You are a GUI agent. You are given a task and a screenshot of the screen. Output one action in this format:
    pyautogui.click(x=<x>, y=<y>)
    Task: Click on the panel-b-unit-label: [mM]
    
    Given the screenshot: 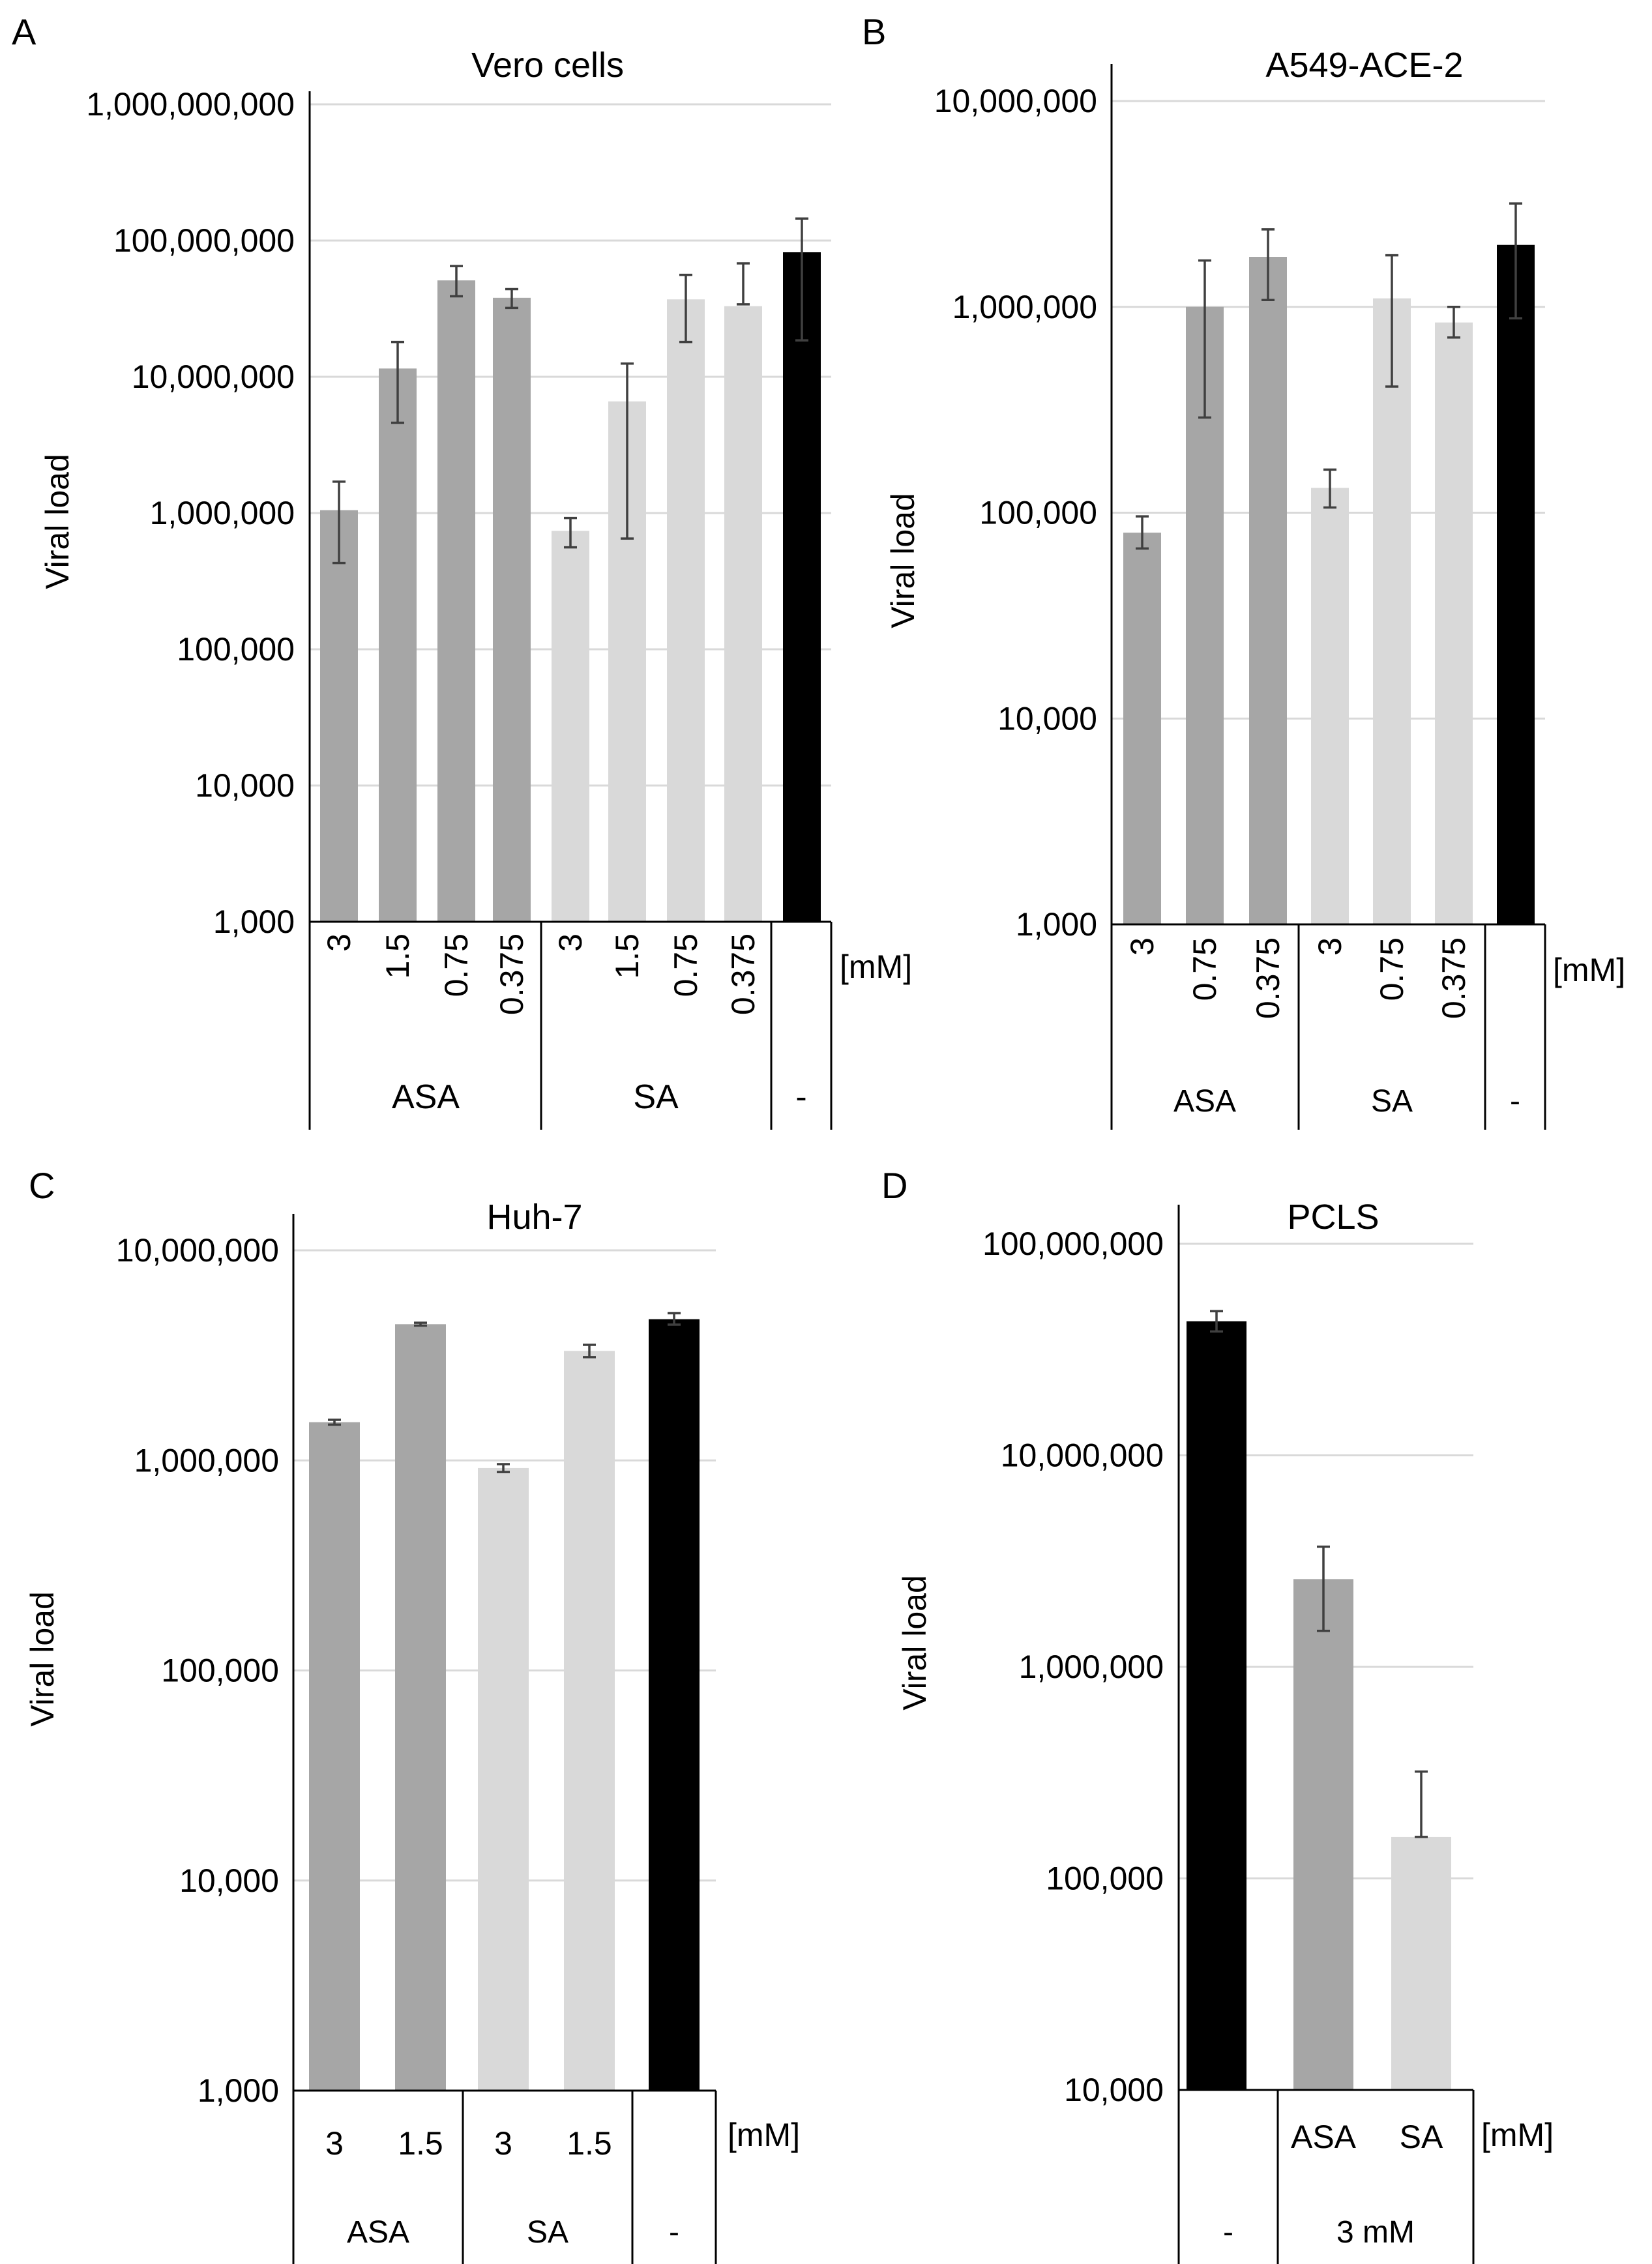 What is the action you would take?
    pyautogui.click(x=1589, y=970)
    